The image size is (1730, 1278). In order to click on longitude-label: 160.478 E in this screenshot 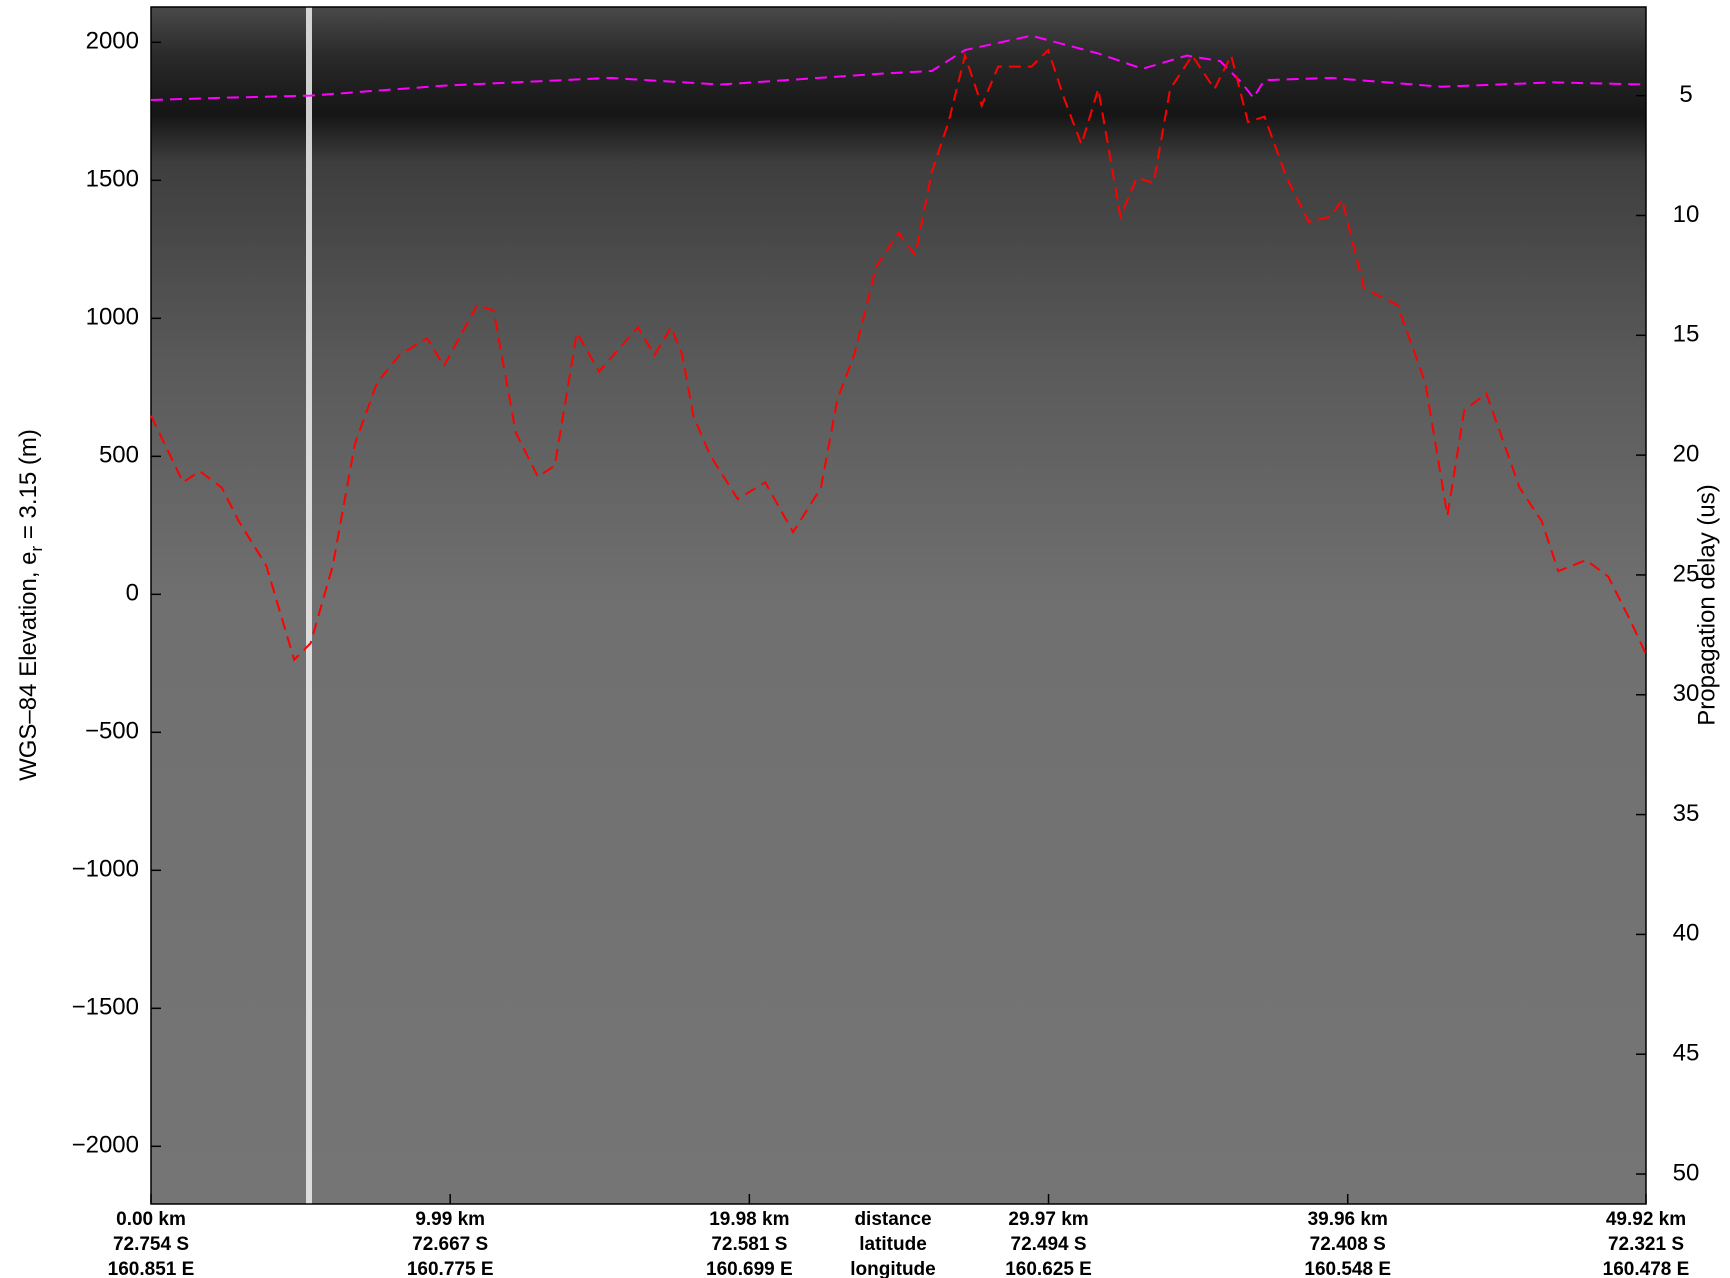, I will do `click(1646, 1268)`.